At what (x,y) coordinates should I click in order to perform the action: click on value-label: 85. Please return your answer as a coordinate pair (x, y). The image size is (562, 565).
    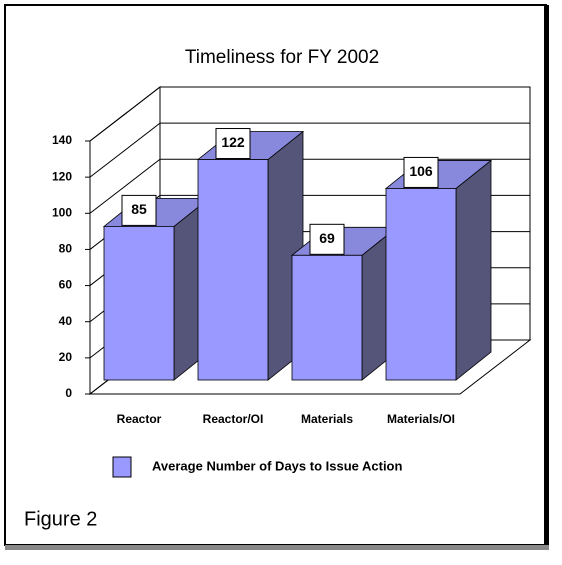
    Looking at the image, I should click on (139, 209).